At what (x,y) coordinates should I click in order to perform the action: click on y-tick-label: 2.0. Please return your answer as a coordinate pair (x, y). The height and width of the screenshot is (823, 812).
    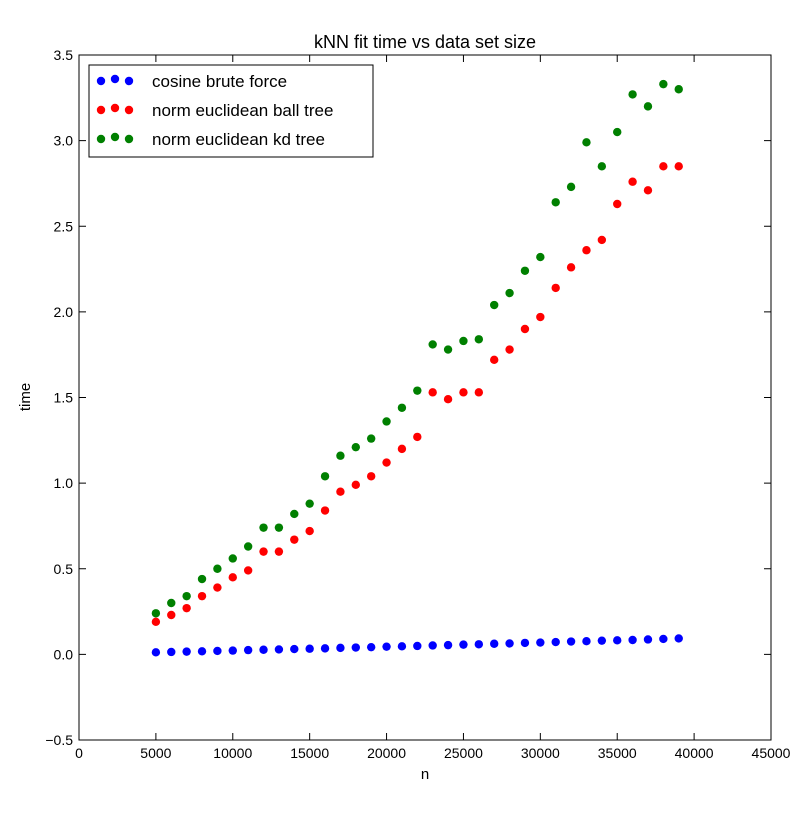
    Looking at the image, I should click on (64, 312).